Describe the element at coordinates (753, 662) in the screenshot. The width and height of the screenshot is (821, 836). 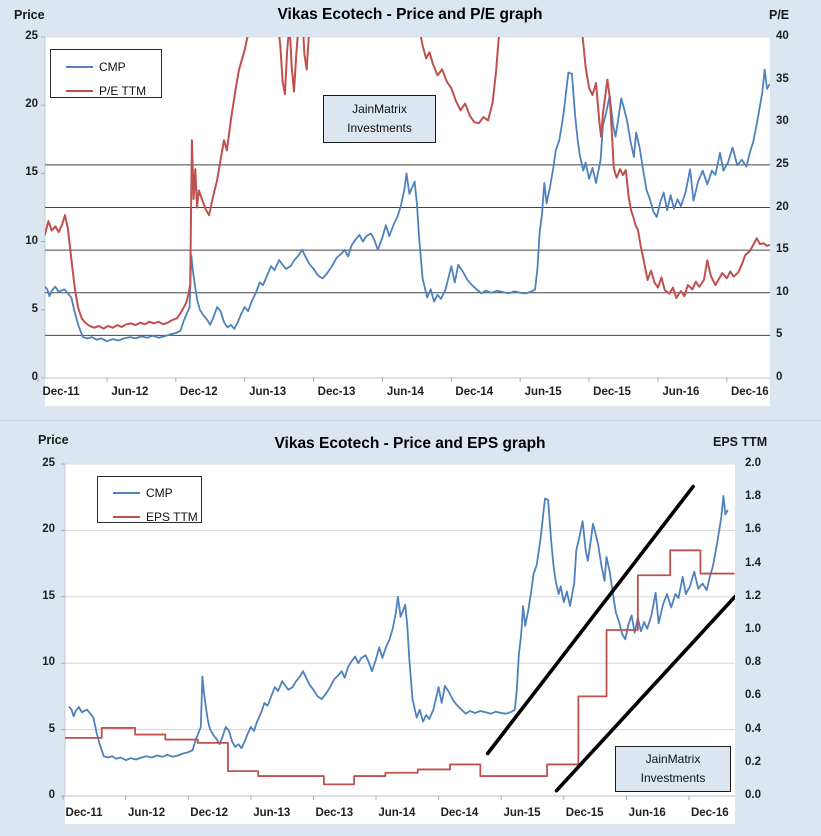
I see `right-axis-tick-label: 0.8` at that location.